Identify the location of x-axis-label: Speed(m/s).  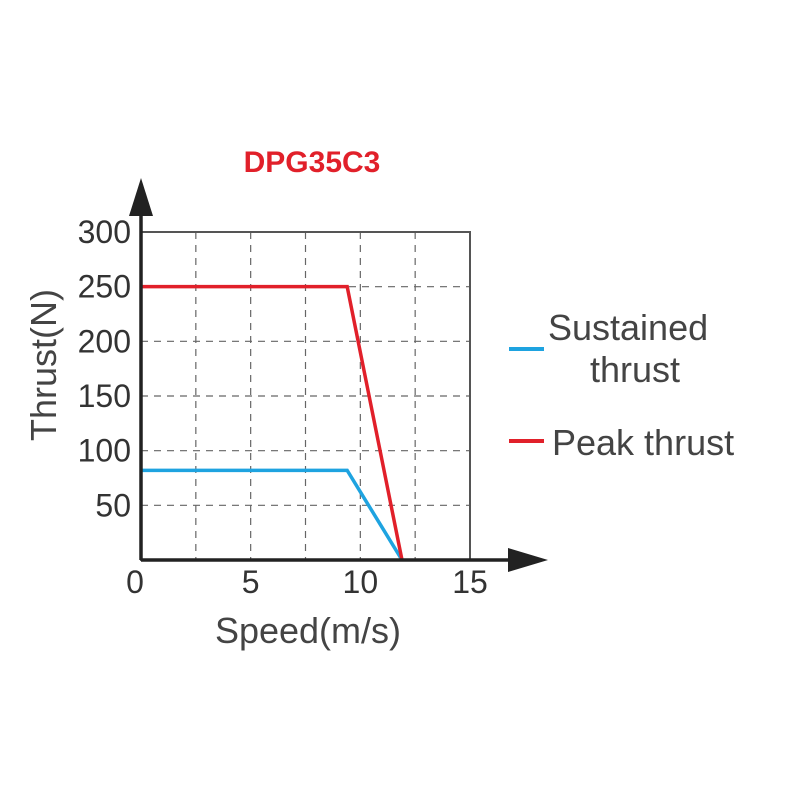
(308, 630).